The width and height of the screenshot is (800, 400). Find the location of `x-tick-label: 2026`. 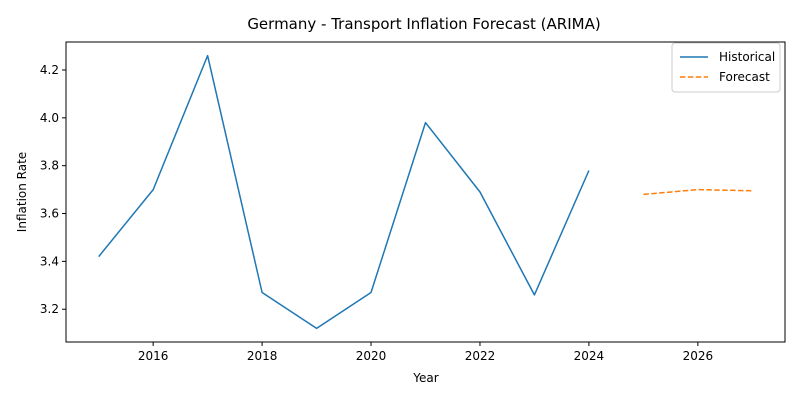

x-tick-label: 2026 is located at coordinates (698, 356).